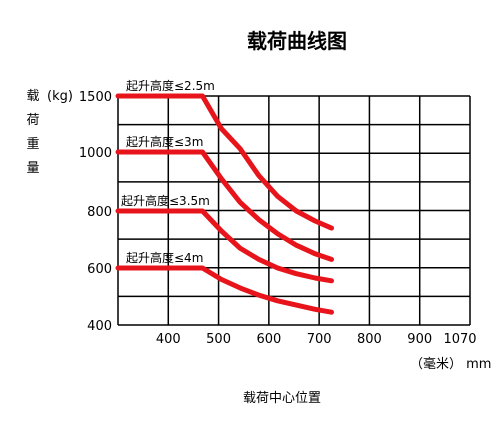  What do you see at coordinates (32, 168) in the screenshot?
I see `y-axis-label-char: 量` at bounding box center [32, 168].